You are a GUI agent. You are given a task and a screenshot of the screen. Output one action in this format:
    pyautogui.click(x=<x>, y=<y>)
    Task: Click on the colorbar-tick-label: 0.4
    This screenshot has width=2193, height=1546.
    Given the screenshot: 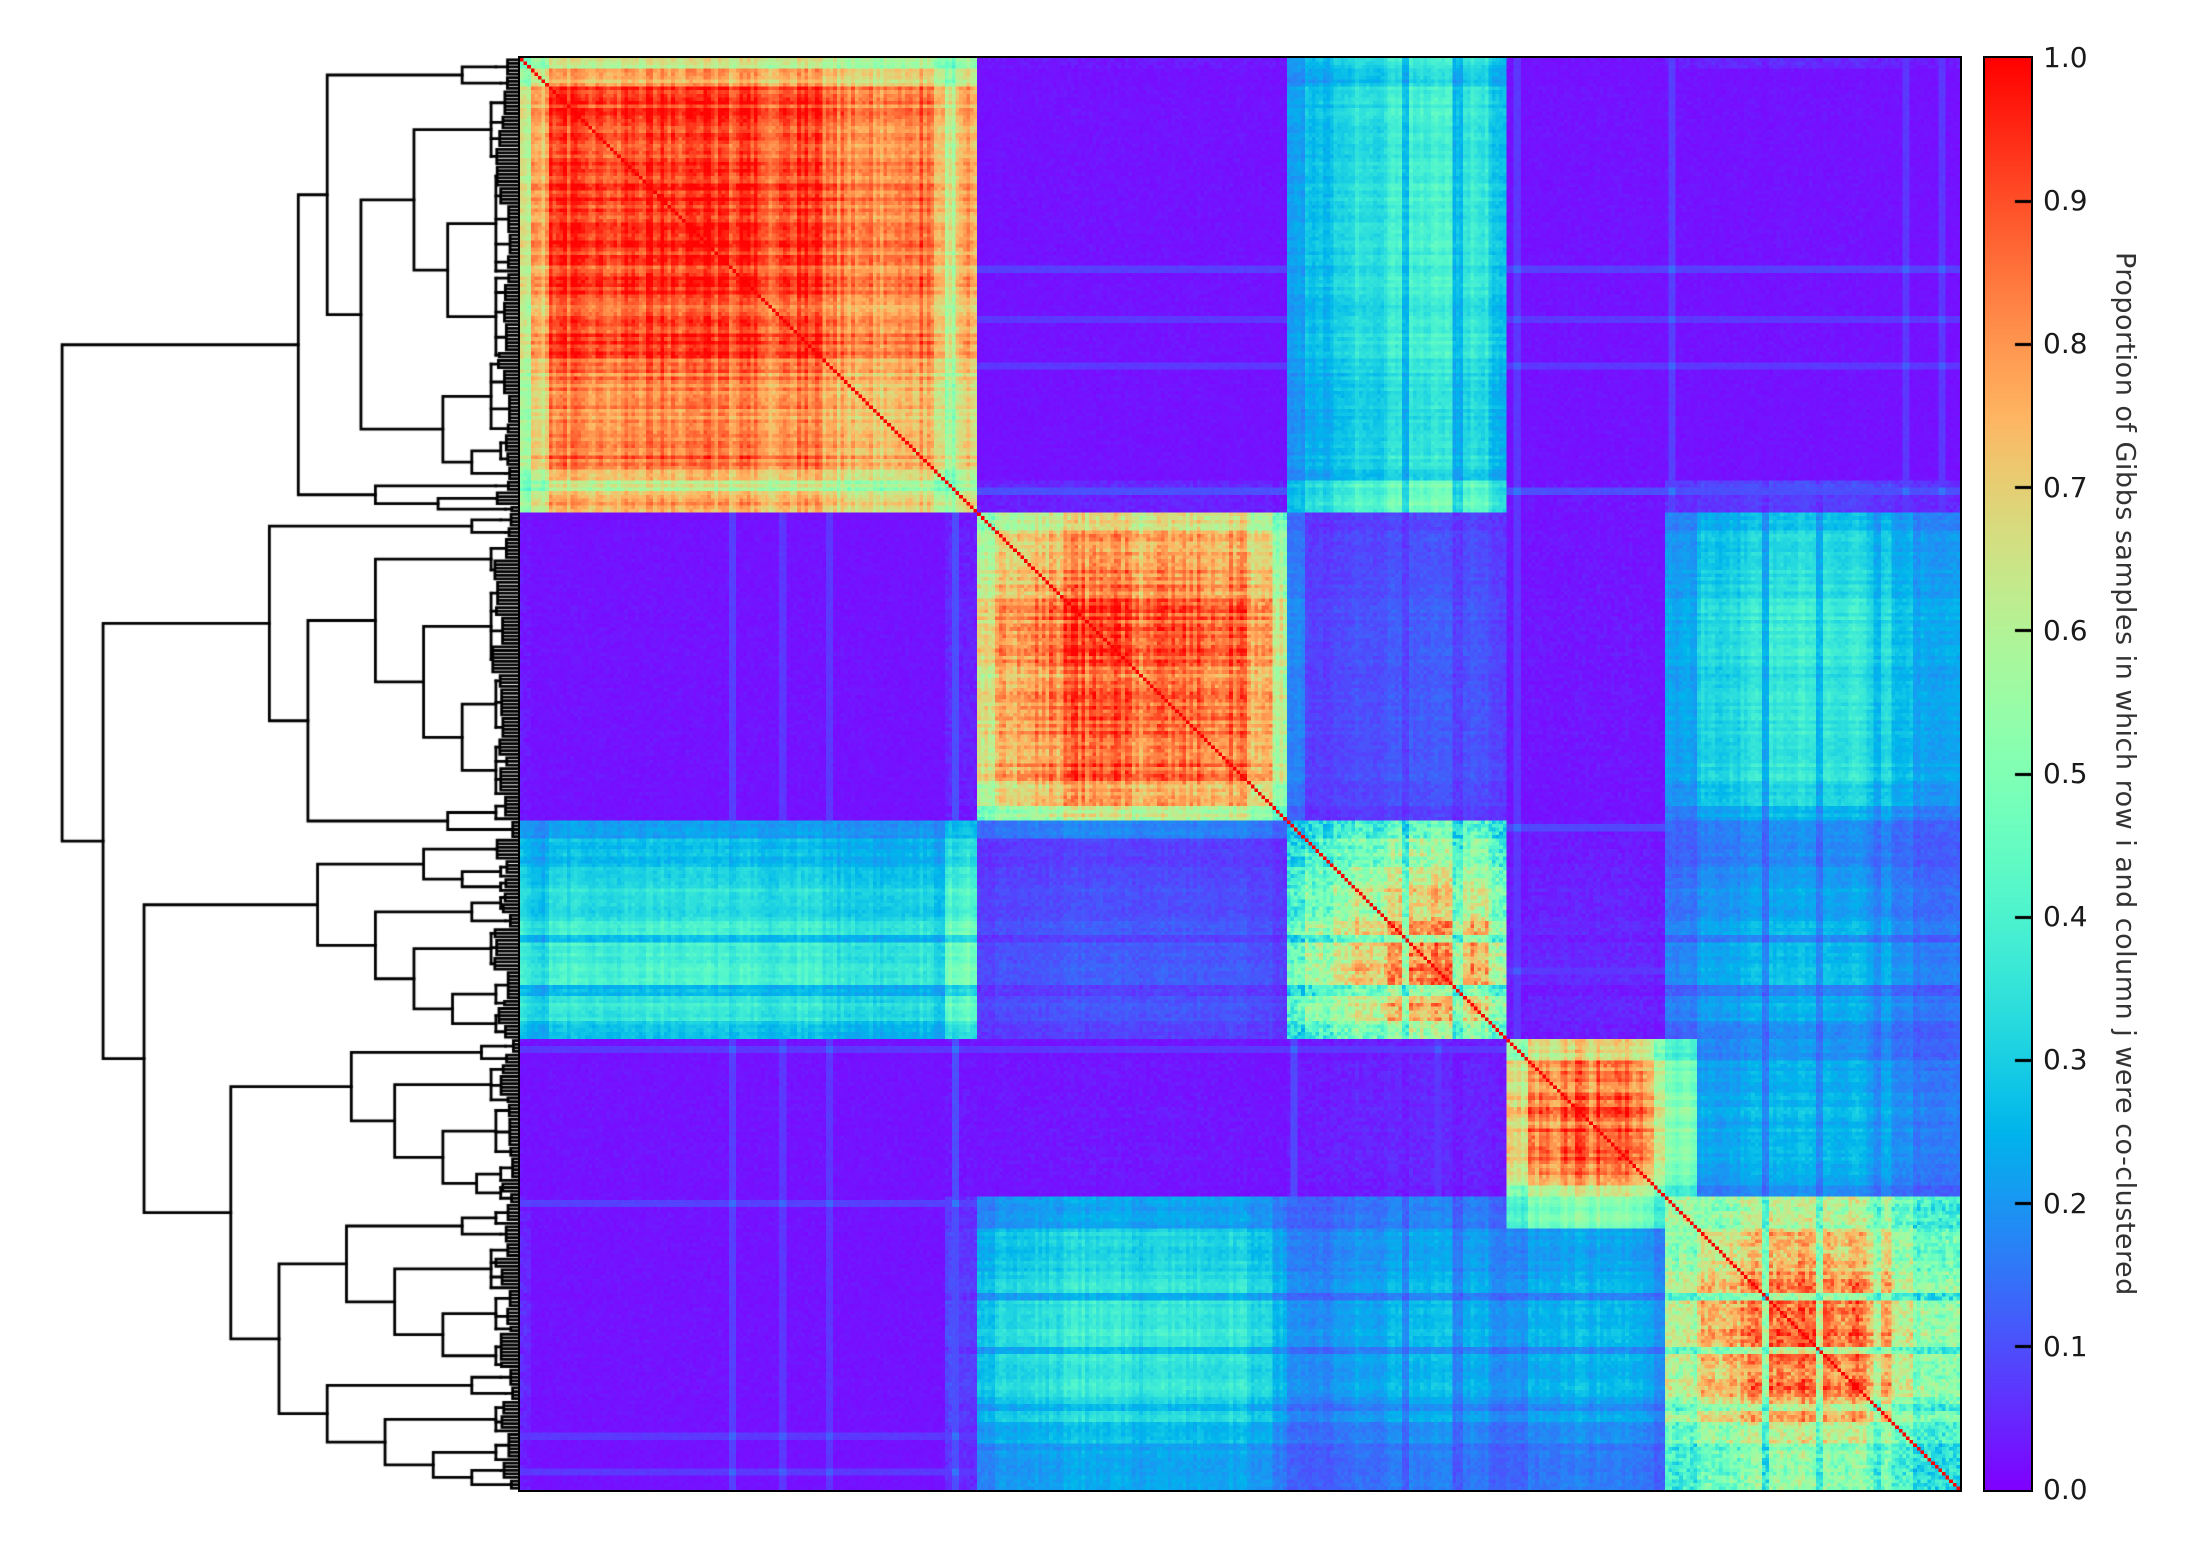 What is the action you would take?
    pyautogui.click(x=2065, y=917)
    